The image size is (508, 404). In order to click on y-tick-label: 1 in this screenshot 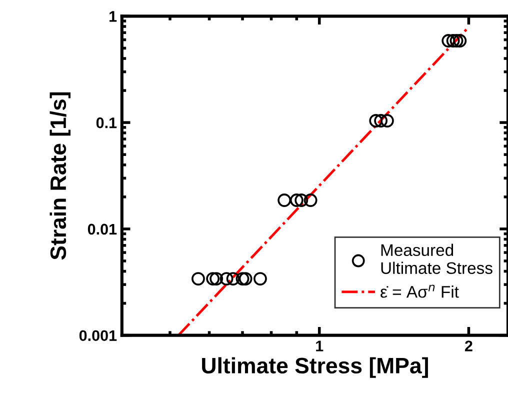, I will do `click(113, 16)`.